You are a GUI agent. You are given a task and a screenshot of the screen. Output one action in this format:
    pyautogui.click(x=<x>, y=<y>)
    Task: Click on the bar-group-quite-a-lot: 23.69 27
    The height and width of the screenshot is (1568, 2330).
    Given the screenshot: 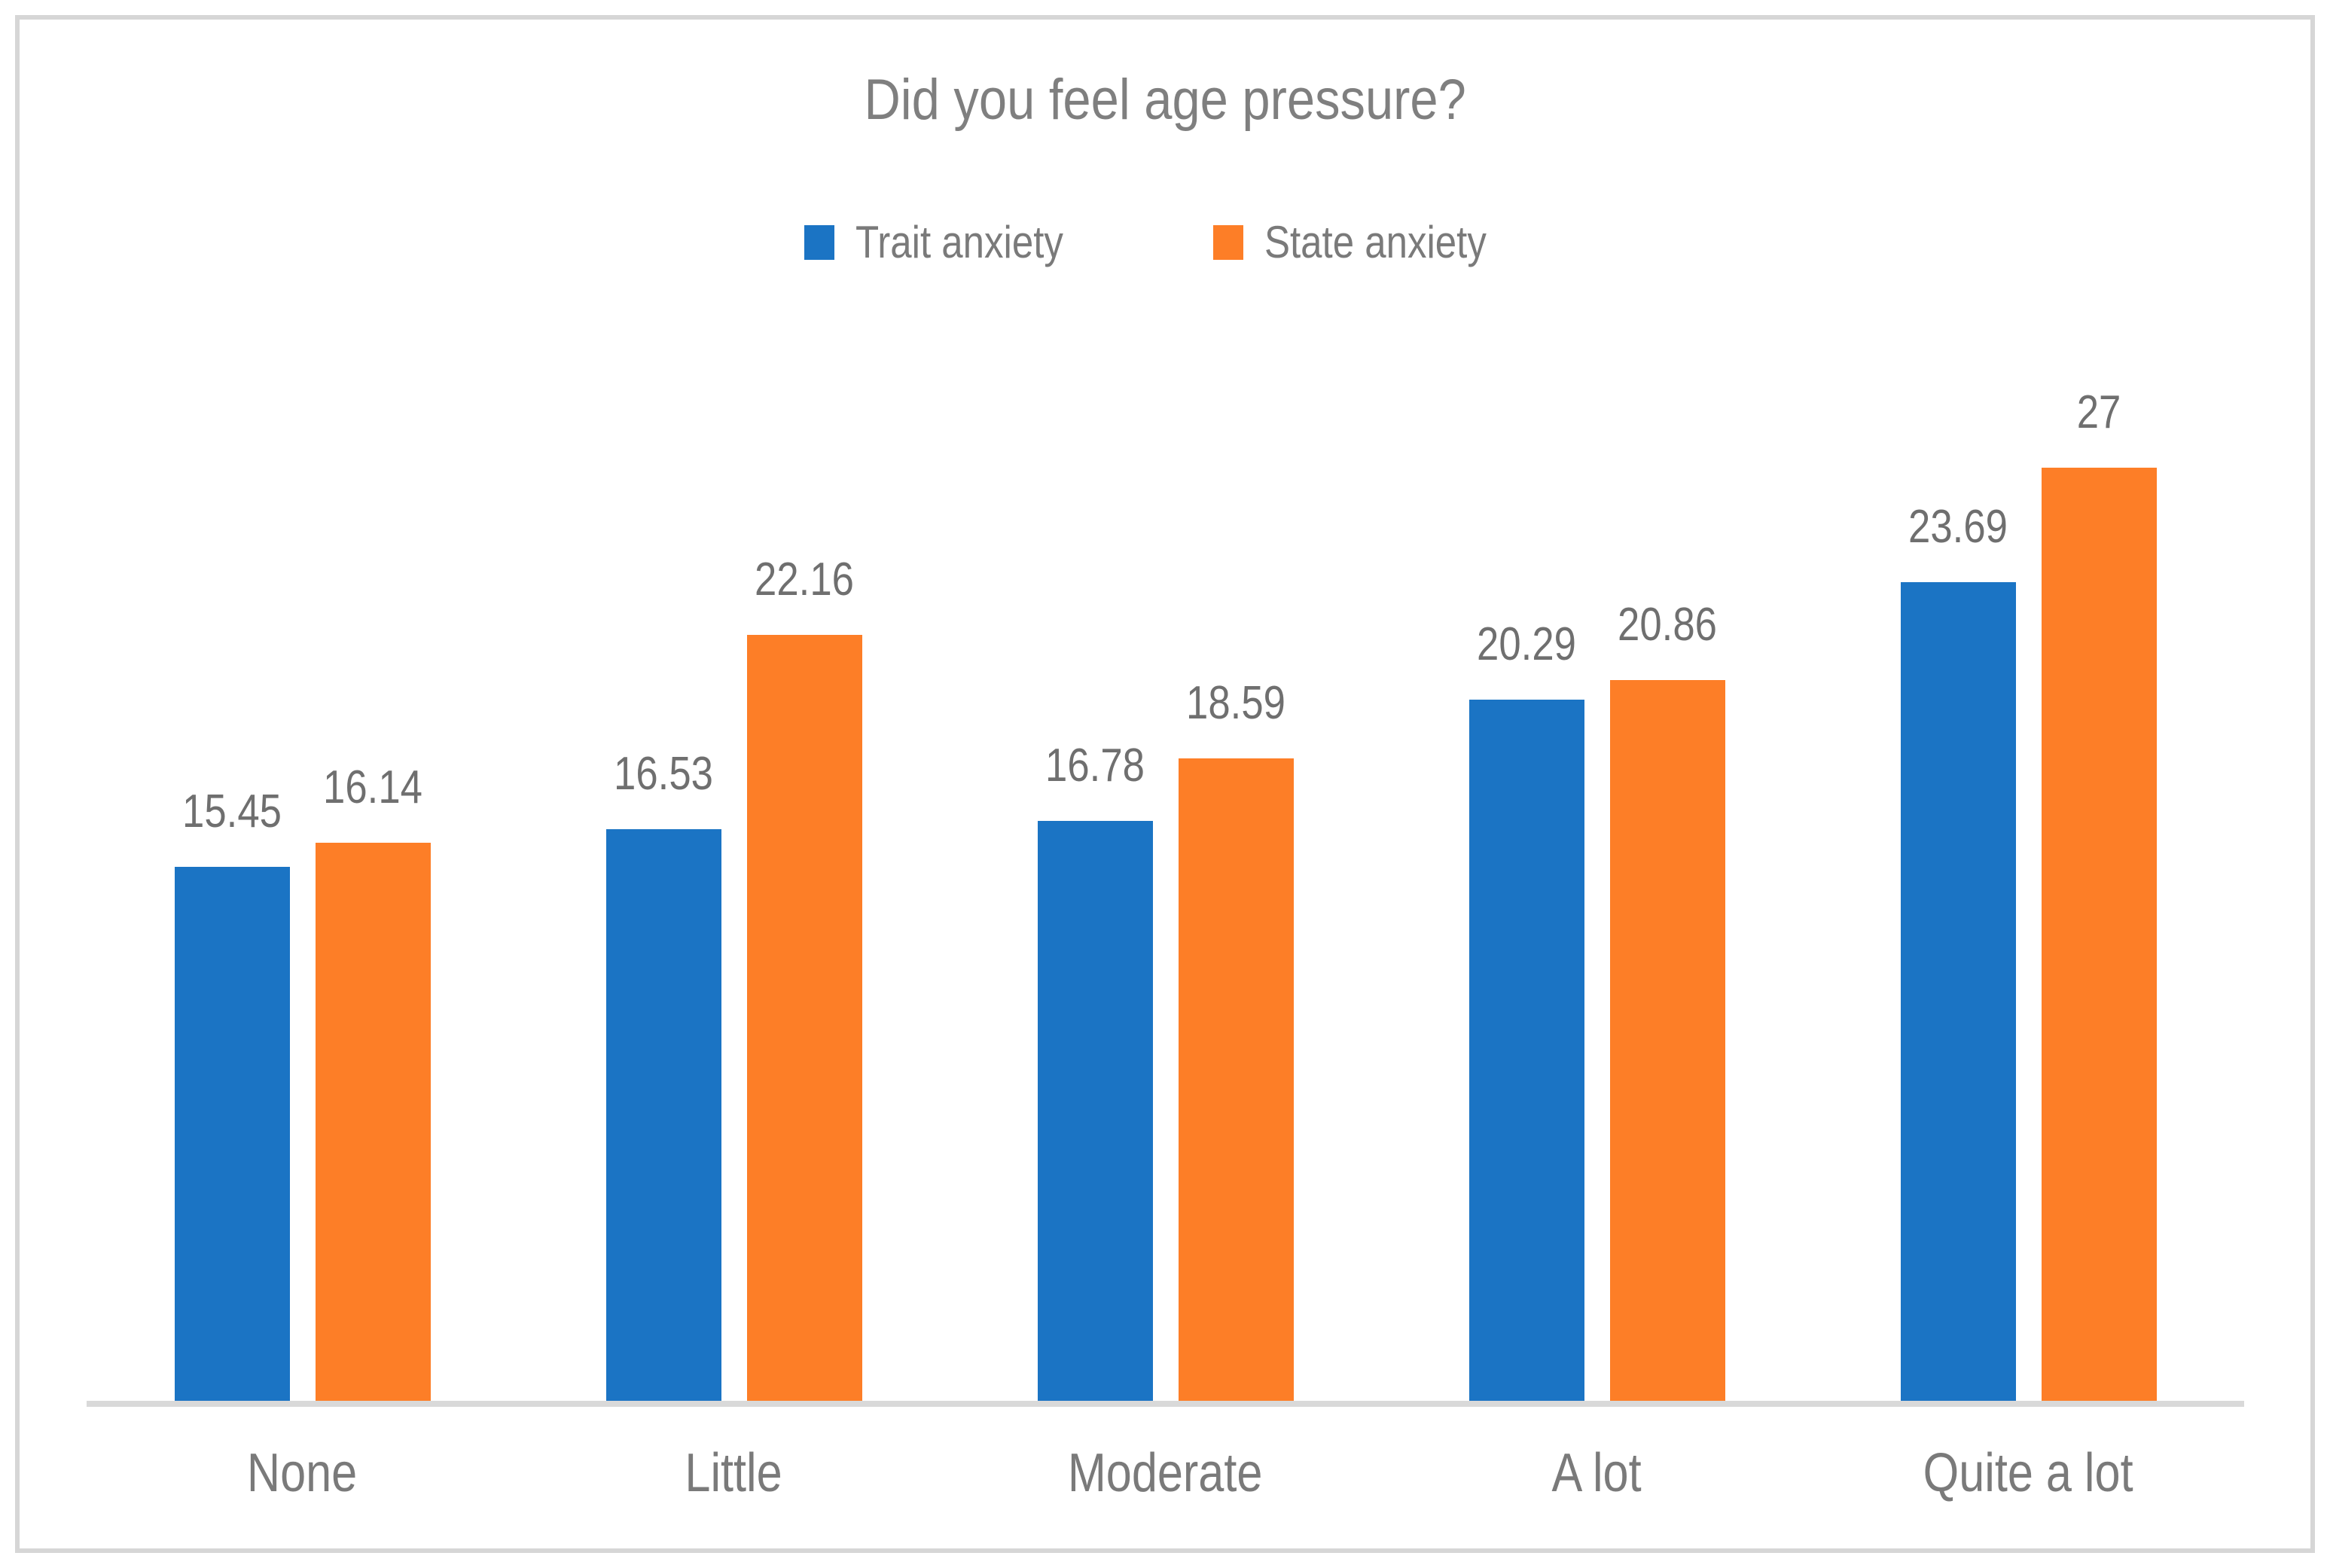 What is the action you would take?
    pyautogui.click(x=2029, y=895)
    